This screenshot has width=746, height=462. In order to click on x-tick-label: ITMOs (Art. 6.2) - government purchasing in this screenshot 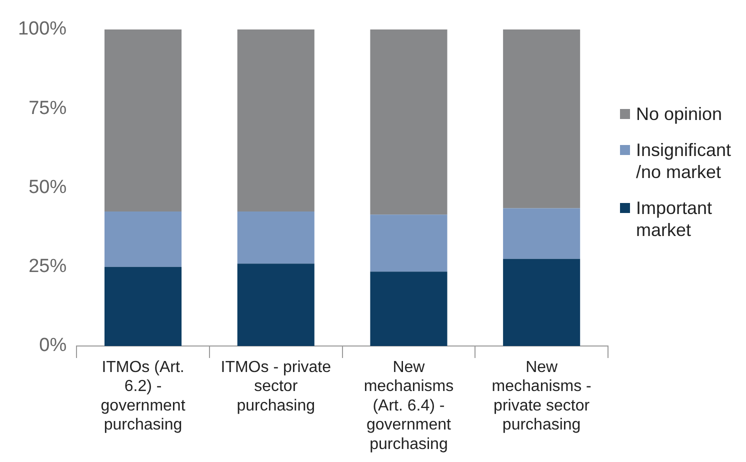, I will do `click(143, 396)`.